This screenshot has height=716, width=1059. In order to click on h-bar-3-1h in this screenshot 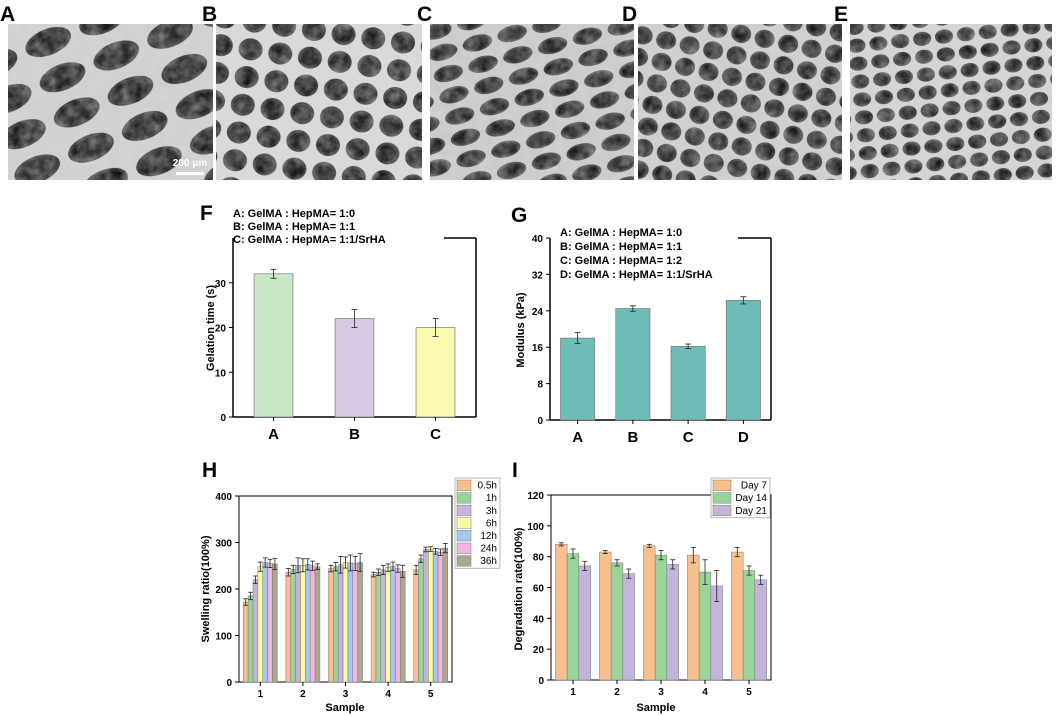, I will do `click(336, 624)`.